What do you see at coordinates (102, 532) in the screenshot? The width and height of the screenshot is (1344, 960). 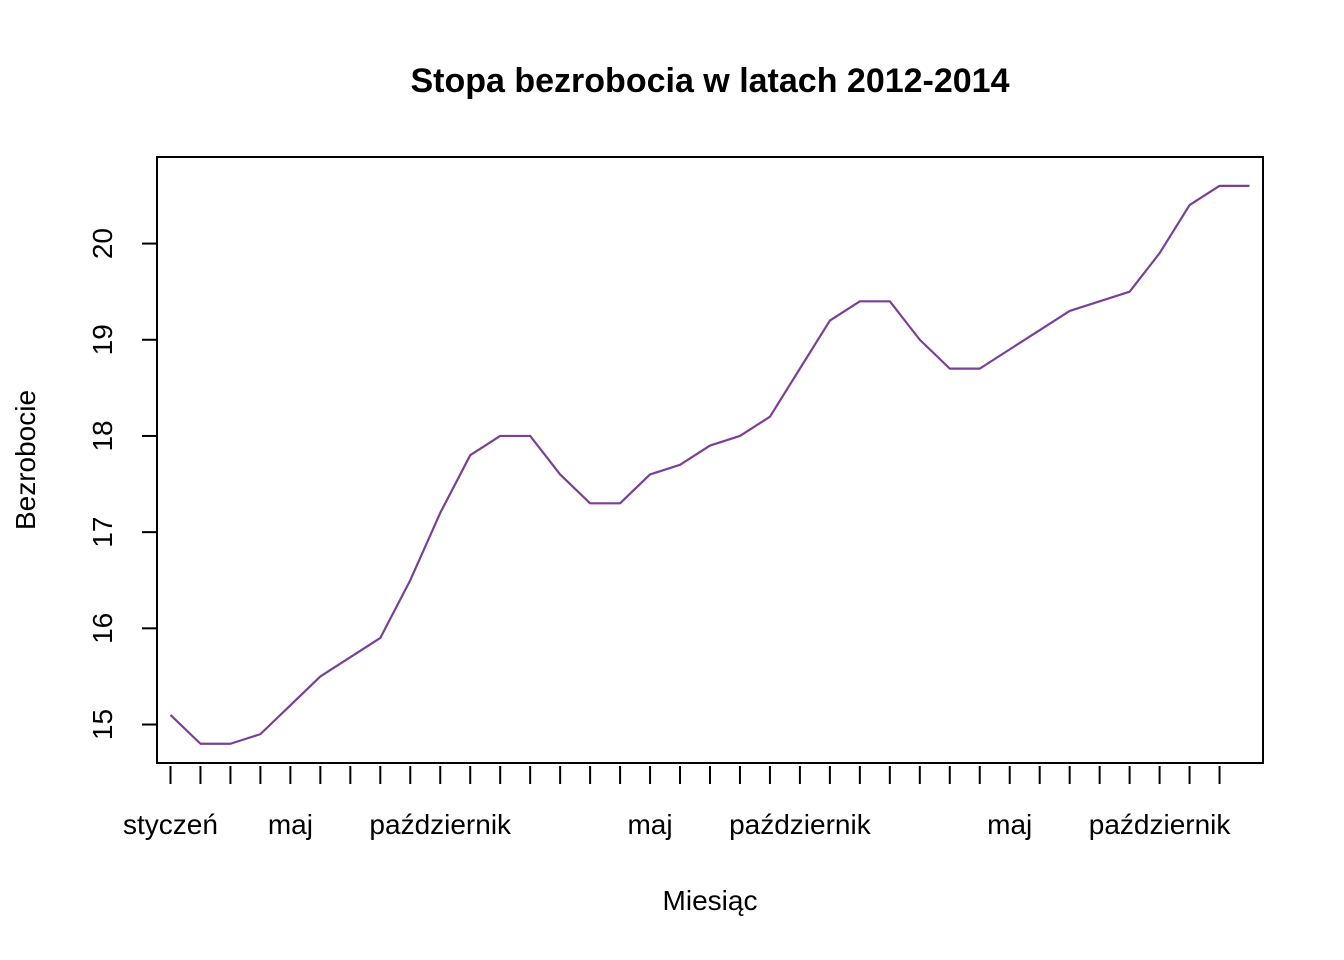 I see `y-tick-label: 17` at bounding box center [102, 532].